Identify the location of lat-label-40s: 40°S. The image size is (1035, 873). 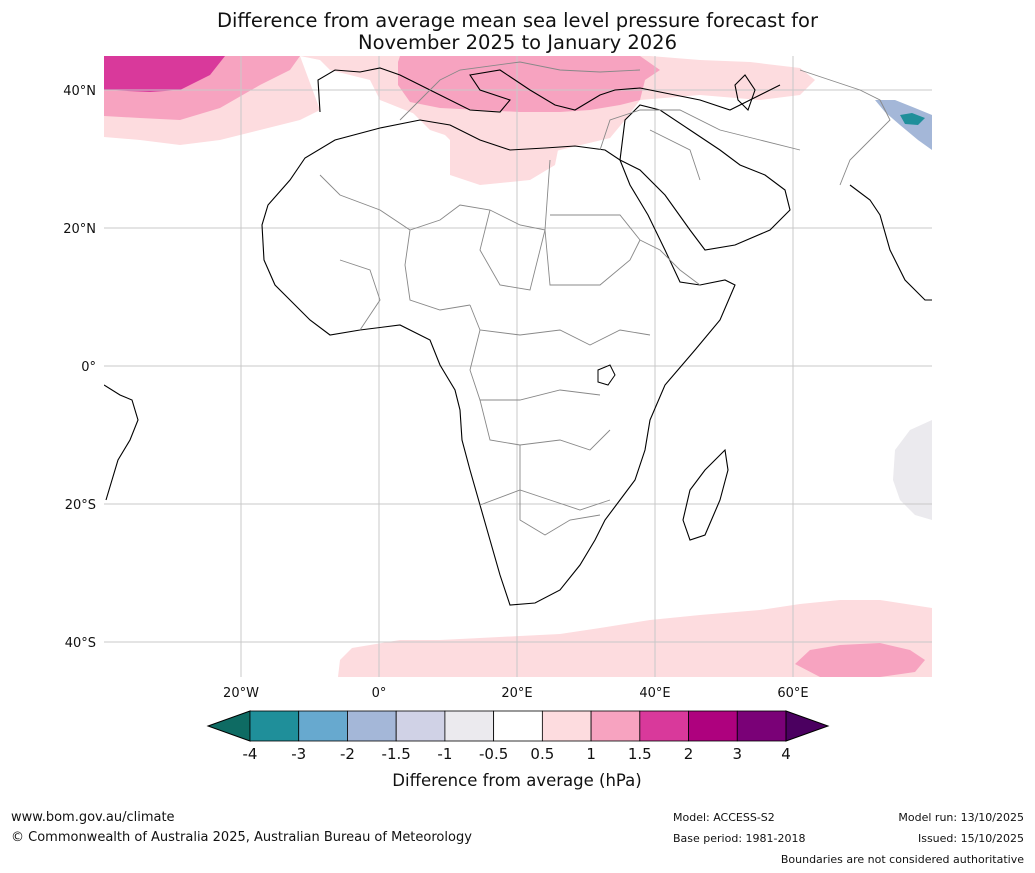
(80, 643).